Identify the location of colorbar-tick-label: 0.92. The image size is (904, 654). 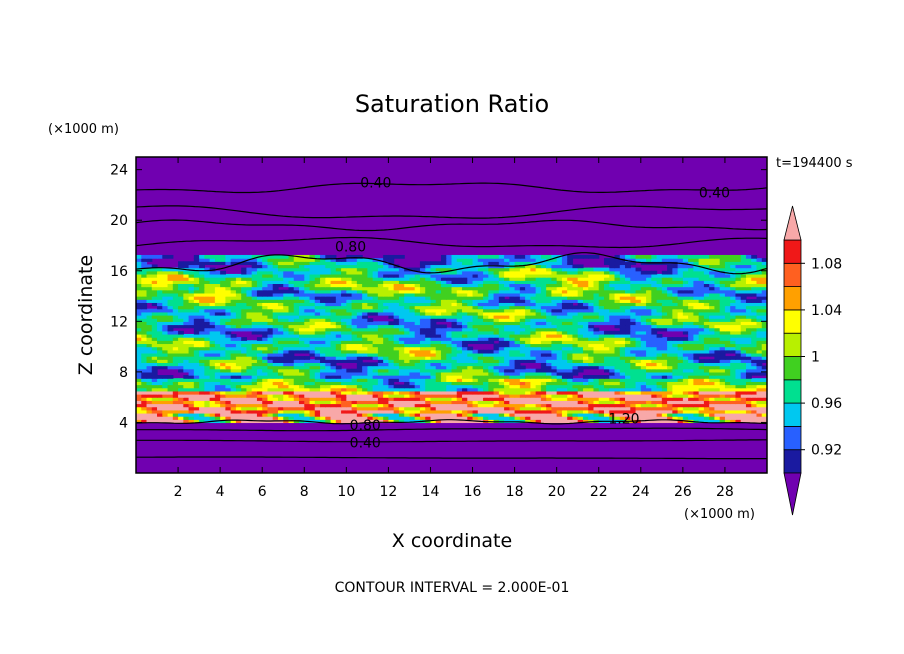
(826, 451).